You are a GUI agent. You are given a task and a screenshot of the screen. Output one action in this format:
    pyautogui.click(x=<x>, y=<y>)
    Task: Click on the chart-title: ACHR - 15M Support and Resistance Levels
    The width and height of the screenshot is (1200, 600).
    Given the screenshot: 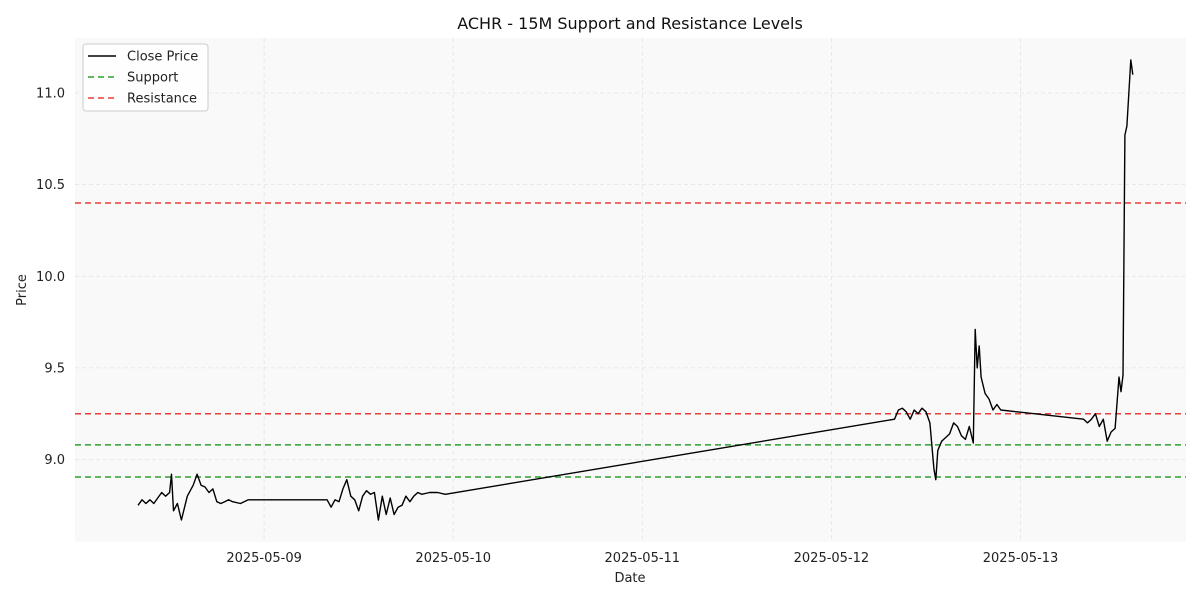 What is the action you would take?
    pyautogui.click(x=630, y=23)
    